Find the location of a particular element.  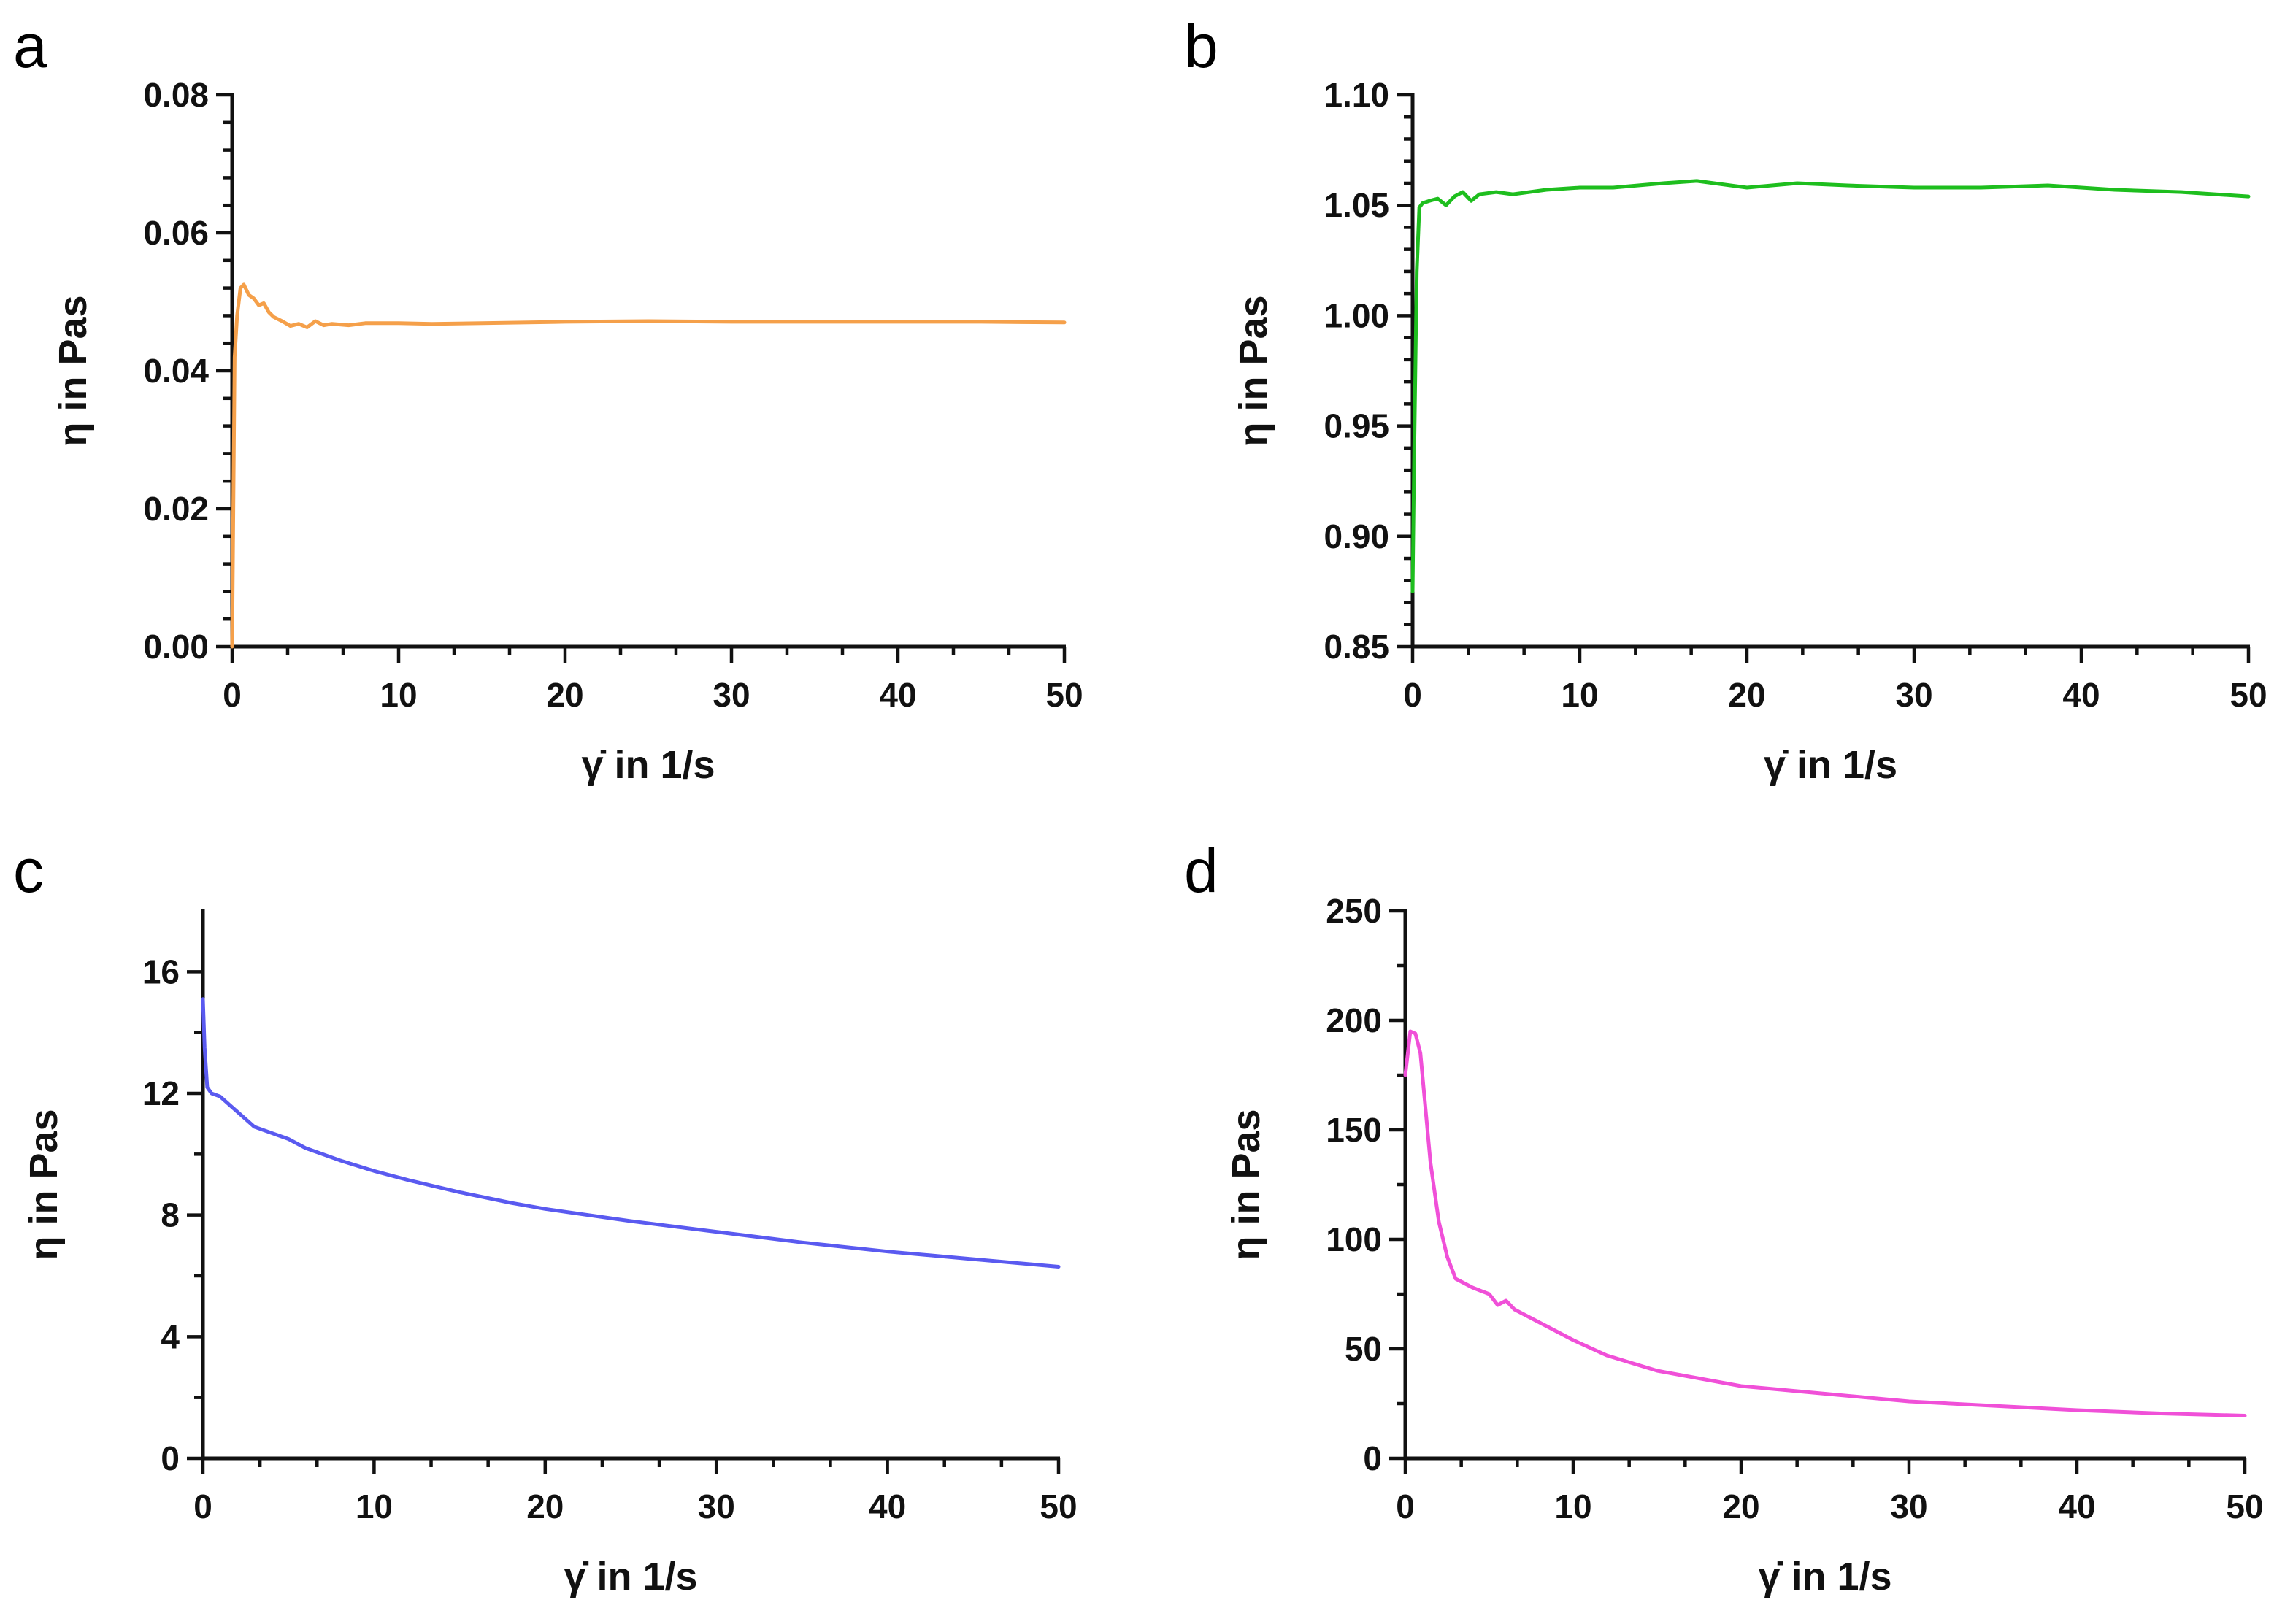

y-tick-label: 200 is located at coordinates (1354, 1020).